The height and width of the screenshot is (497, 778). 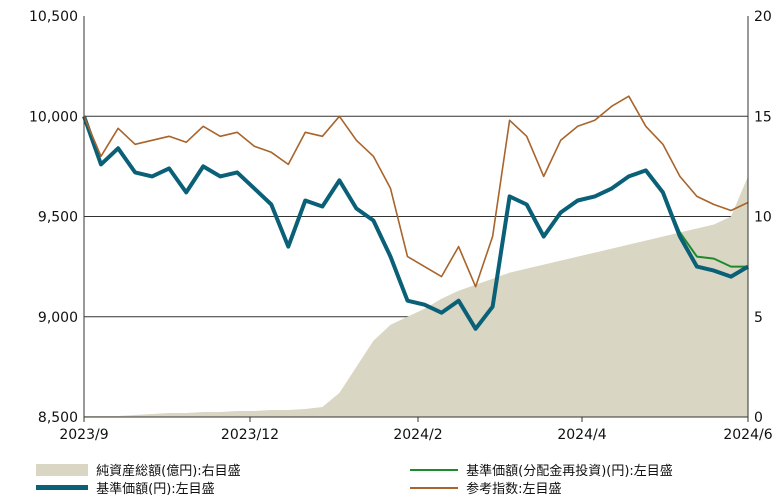 I want to click on legend-item-nav: 基準価額(円):左目盛, so click(x=125, y=487).